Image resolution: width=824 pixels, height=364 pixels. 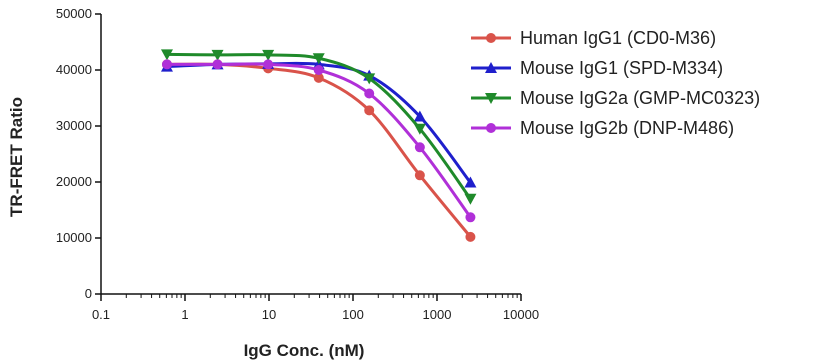 I want to click on x-tick-label: 10, so click(x=269, y=314).